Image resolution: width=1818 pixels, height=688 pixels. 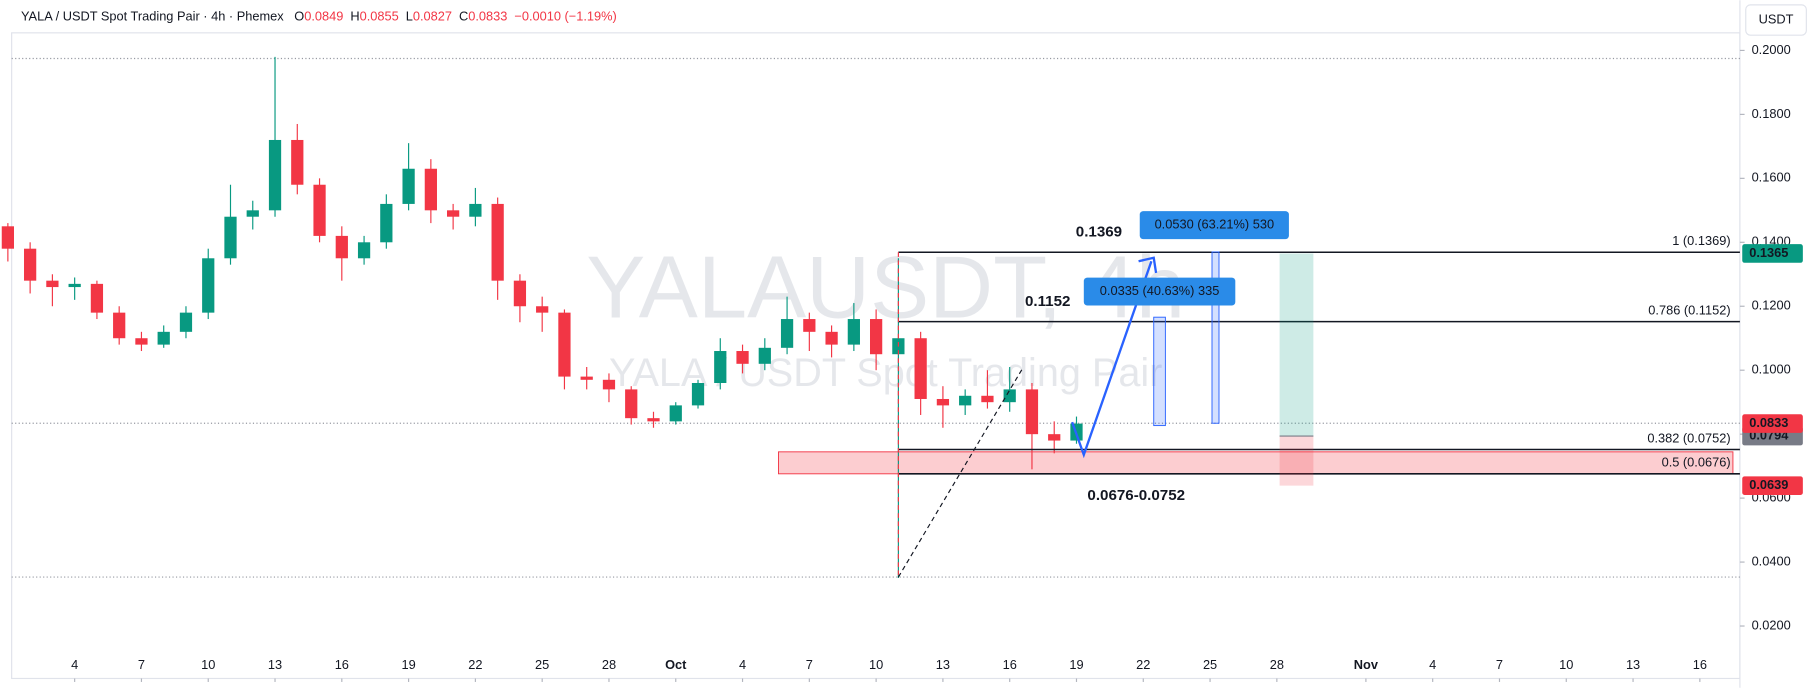 I want to click on change: −0.0010 (−1.19%), so click(x=565, y=16).